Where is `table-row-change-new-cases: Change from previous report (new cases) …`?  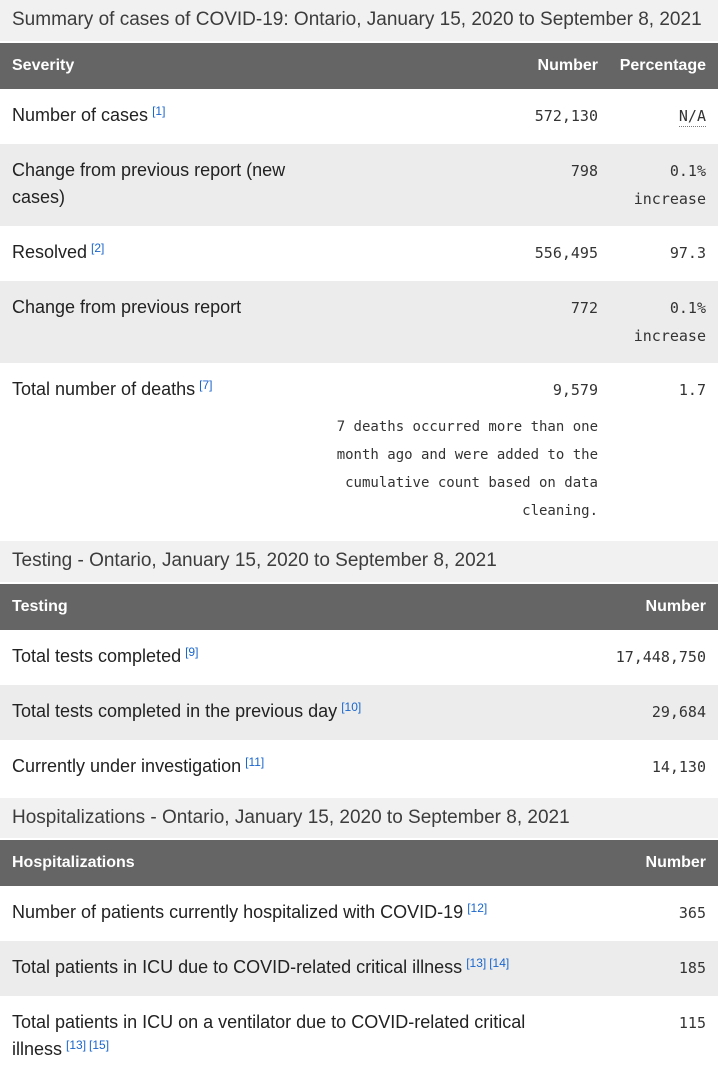
table-row-change-new-cases: Change from previous report (new cases) … is located at coordinates (359, 184).